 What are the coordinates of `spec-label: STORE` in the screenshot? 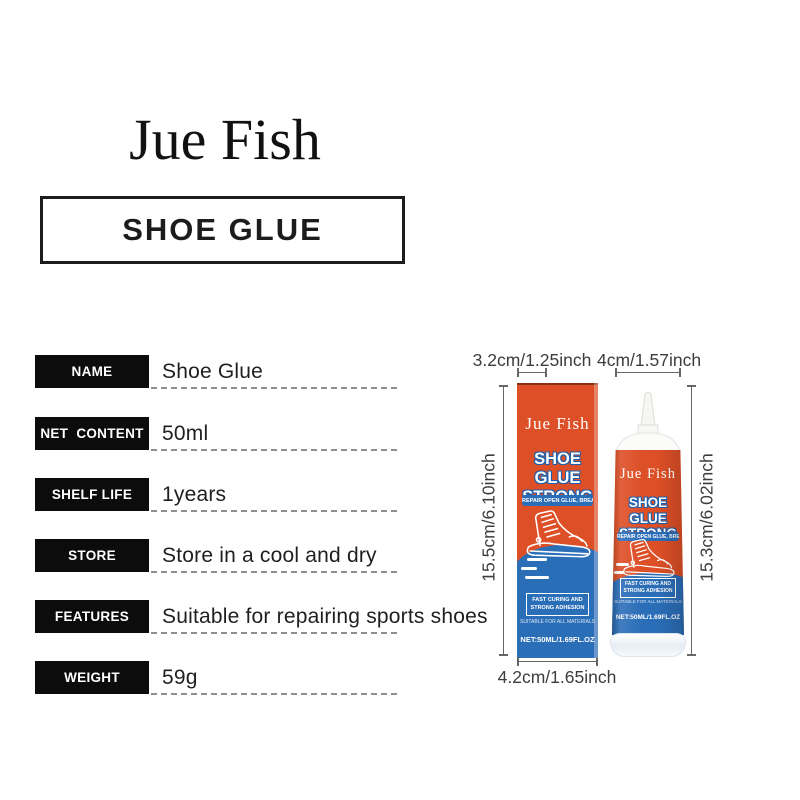 It's located at (92, 555).